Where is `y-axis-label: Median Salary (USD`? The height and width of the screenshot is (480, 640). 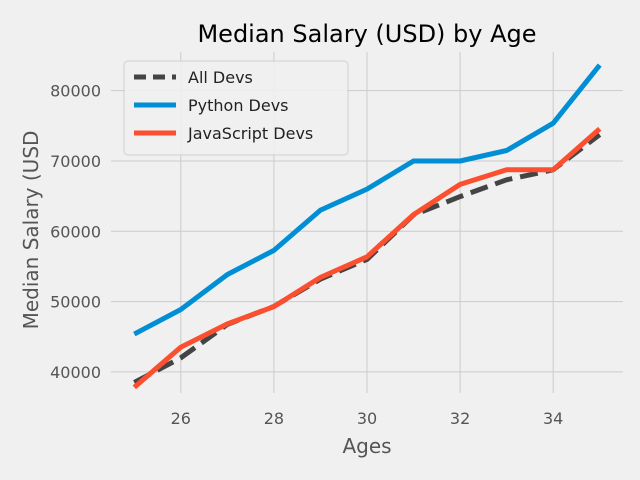
y-axis-label: Median Salary (USD is located at coordinates (31, 230).